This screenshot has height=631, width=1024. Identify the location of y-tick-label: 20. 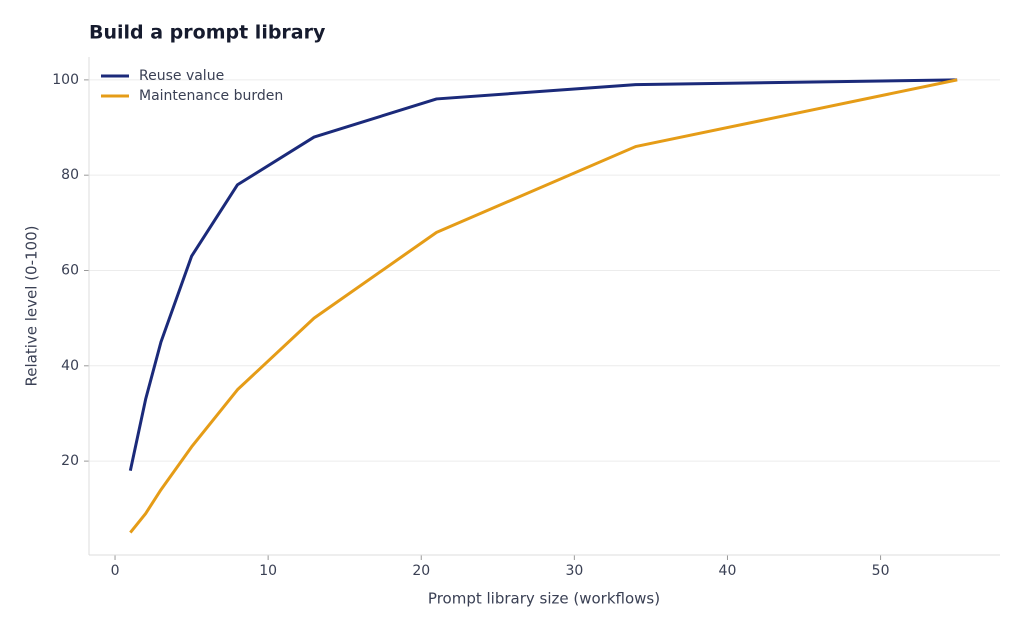
(70, 461).